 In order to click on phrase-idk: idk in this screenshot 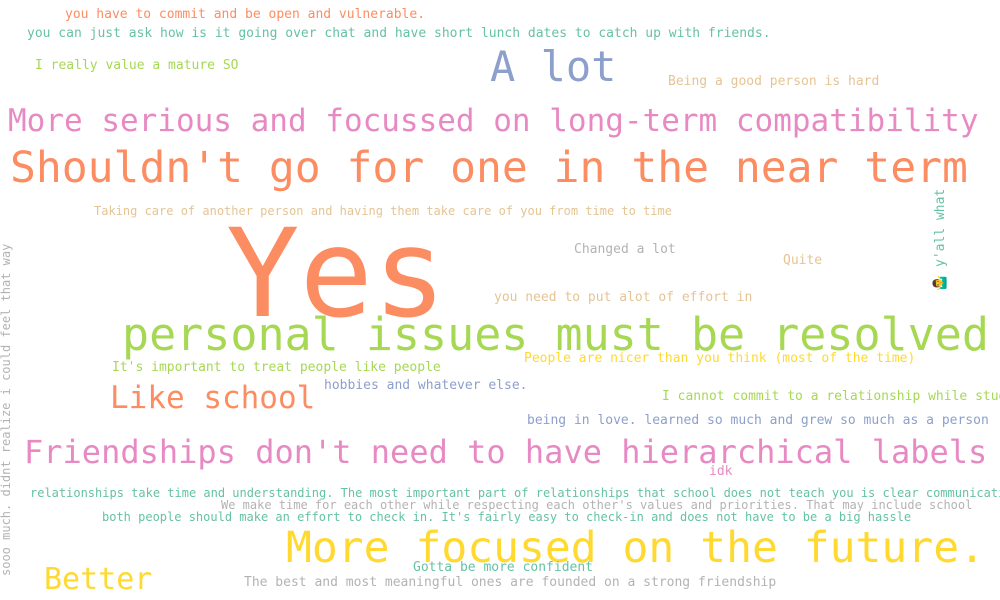, I will do `click(721, 471)`.